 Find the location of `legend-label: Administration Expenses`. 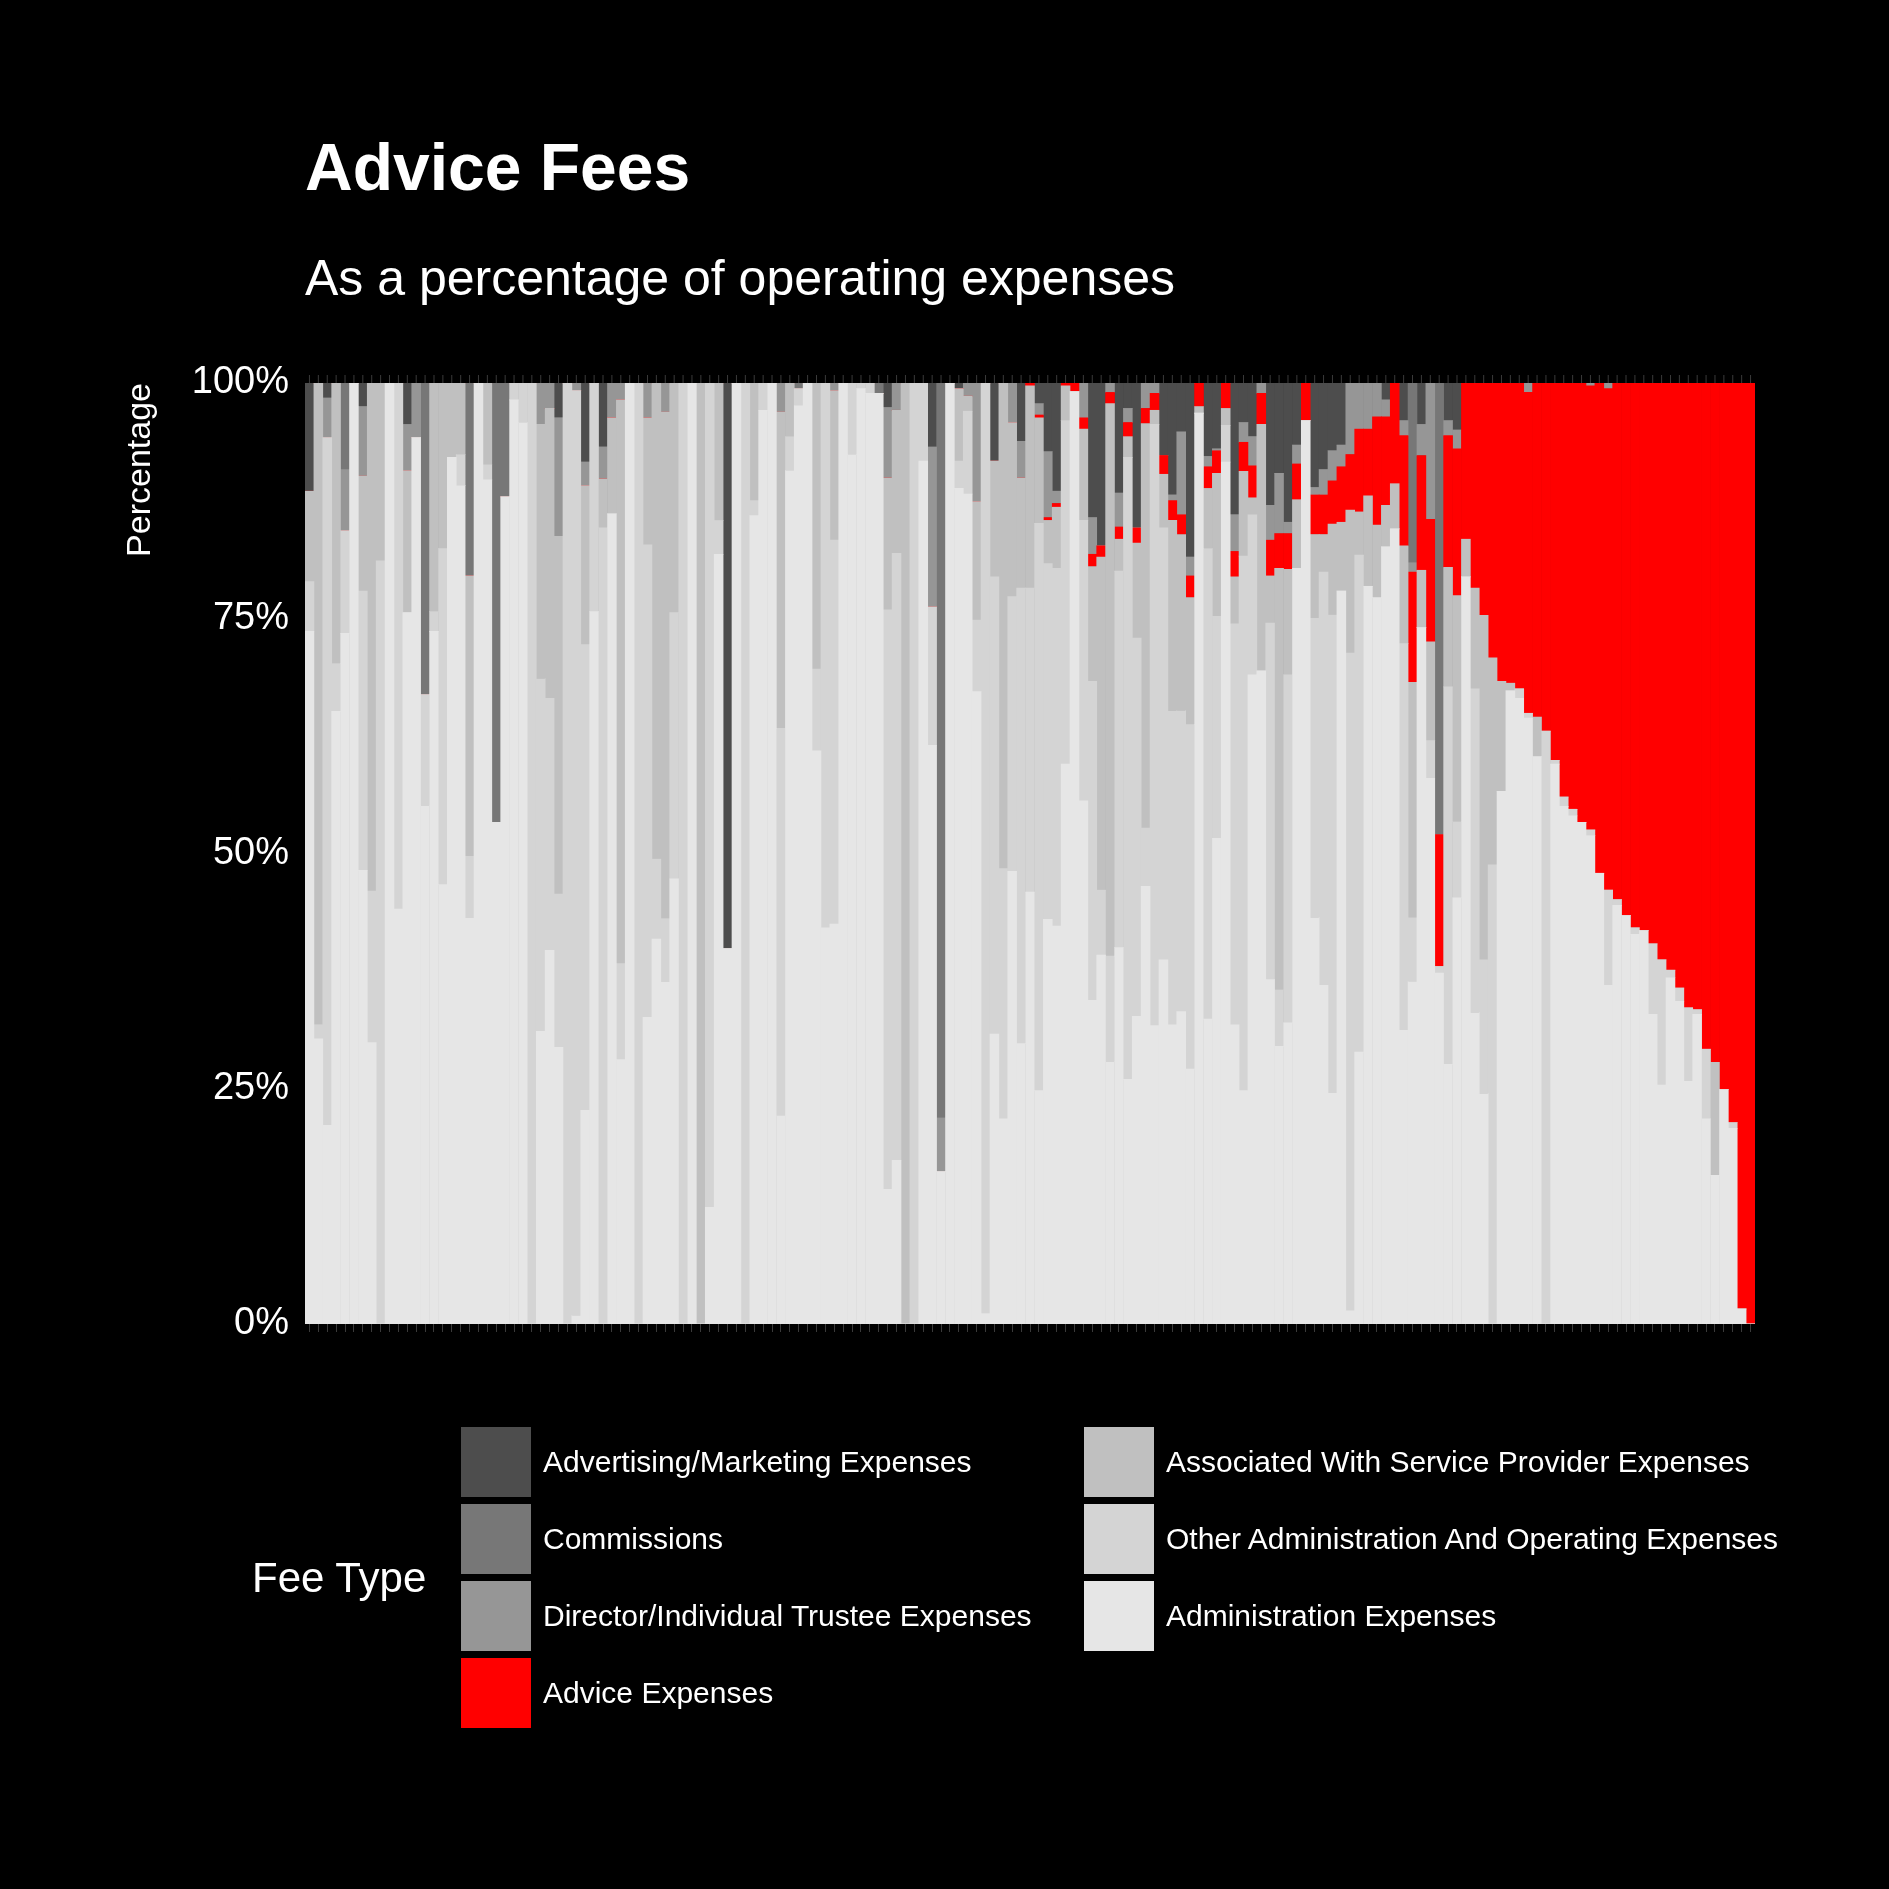

legend-label: Administration Expenses is located at coordinates (1331, 1616).